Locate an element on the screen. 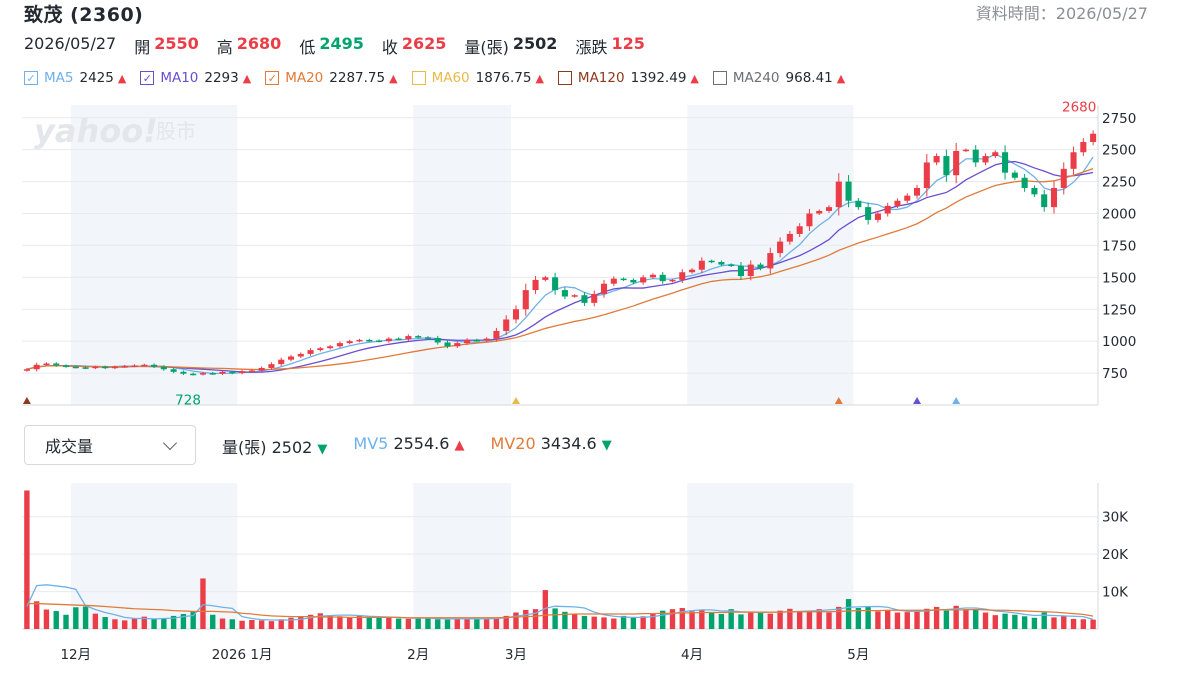 The image size is (1180, 677). volume-label: 量(張) is located at coordinates (486, 47).